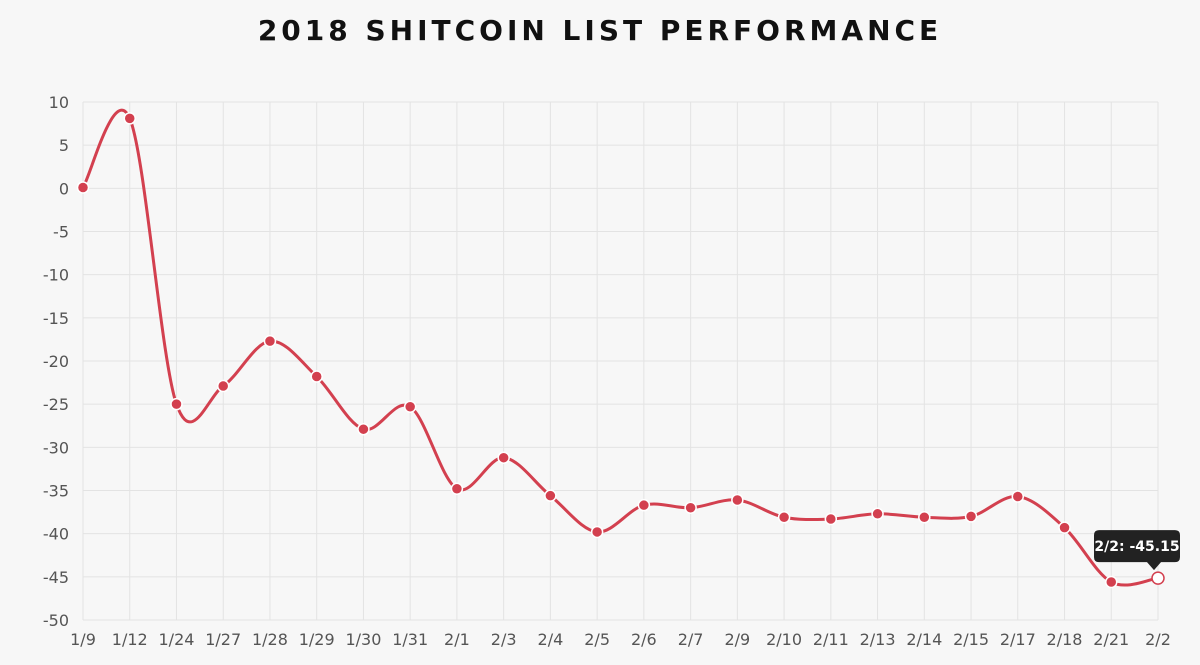  I want to click on x-tick-label: 2/15, so click(971, 639).